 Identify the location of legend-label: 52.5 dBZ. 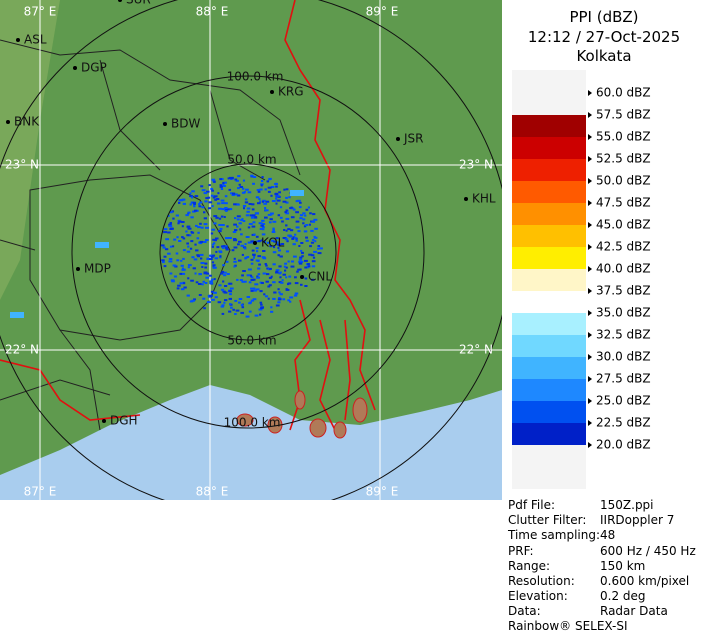
(623, 159).